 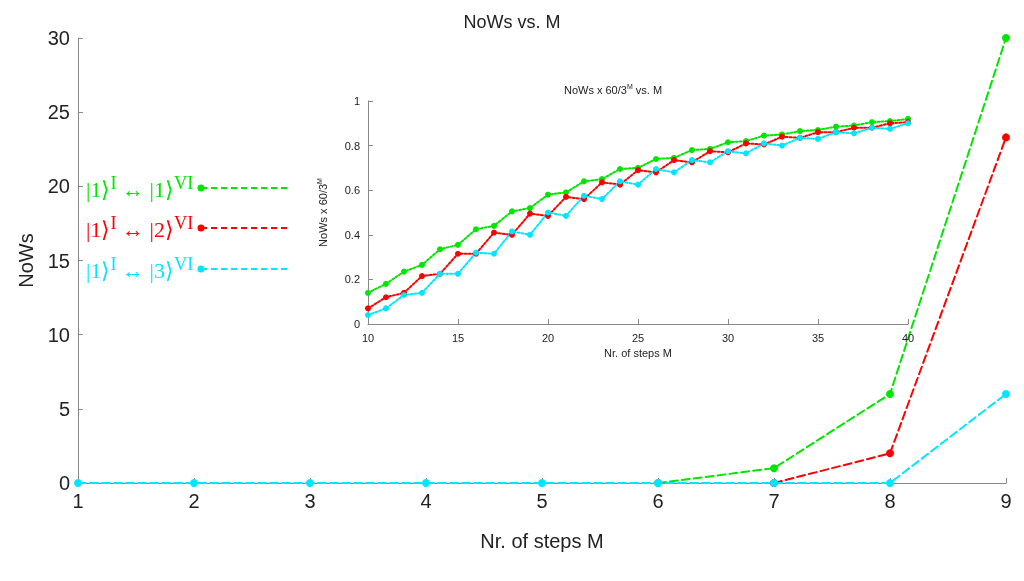 I want to click on x-tick-label: 10, so click(x=368, y=337).